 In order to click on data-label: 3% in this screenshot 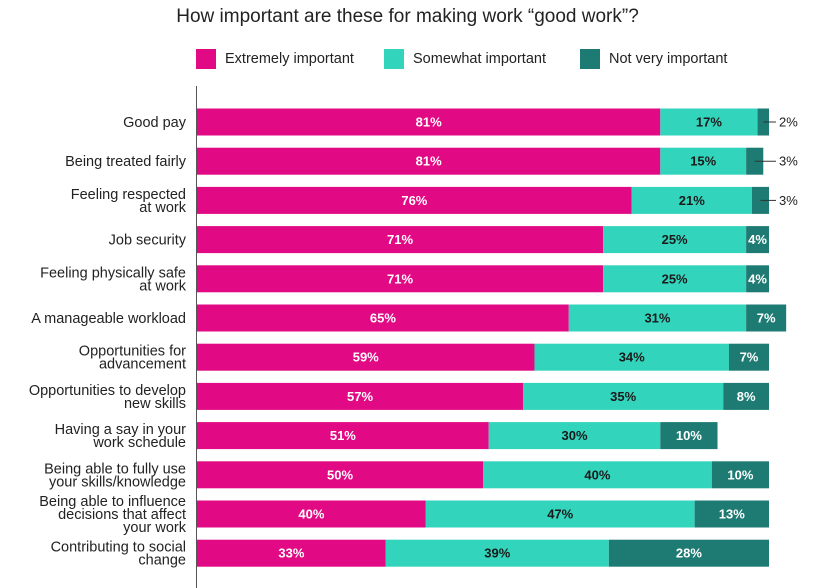, I will do `click(788, 200)`.